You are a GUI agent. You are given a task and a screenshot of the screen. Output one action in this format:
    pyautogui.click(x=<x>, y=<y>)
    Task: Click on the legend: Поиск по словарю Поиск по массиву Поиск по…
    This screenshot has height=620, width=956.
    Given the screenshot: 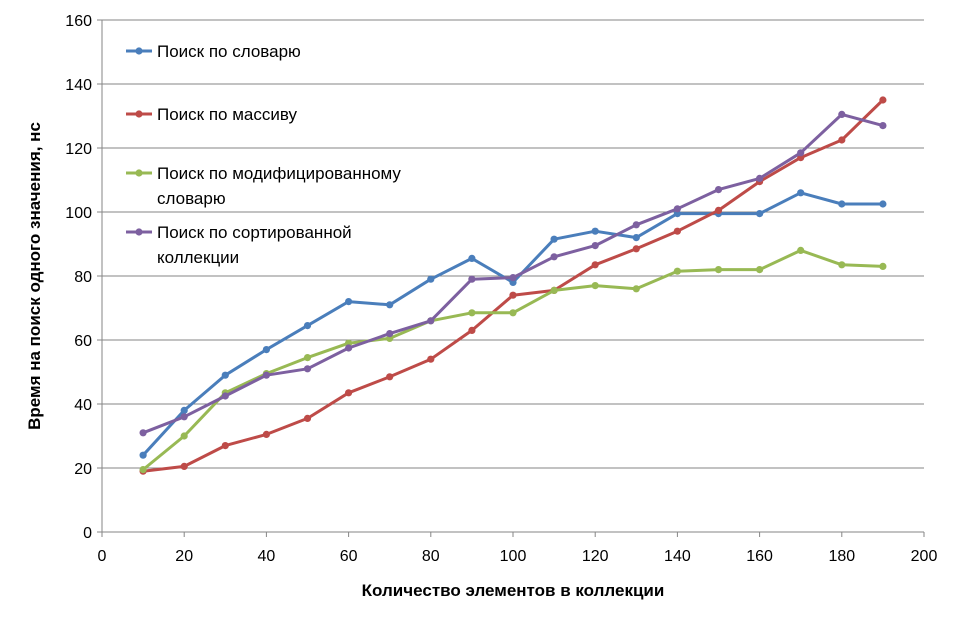 What is the action you would take?
    pyautogui.click(x=263, y=154)
    